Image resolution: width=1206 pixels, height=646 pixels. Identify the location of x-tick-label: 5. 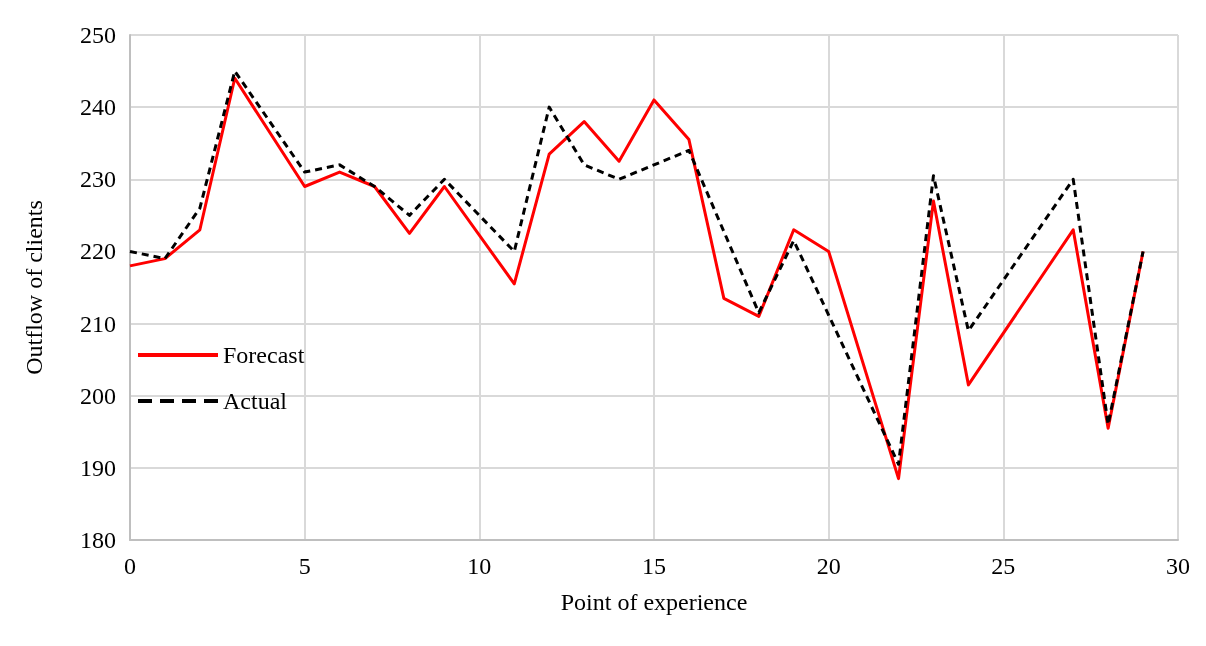
(304, 566).